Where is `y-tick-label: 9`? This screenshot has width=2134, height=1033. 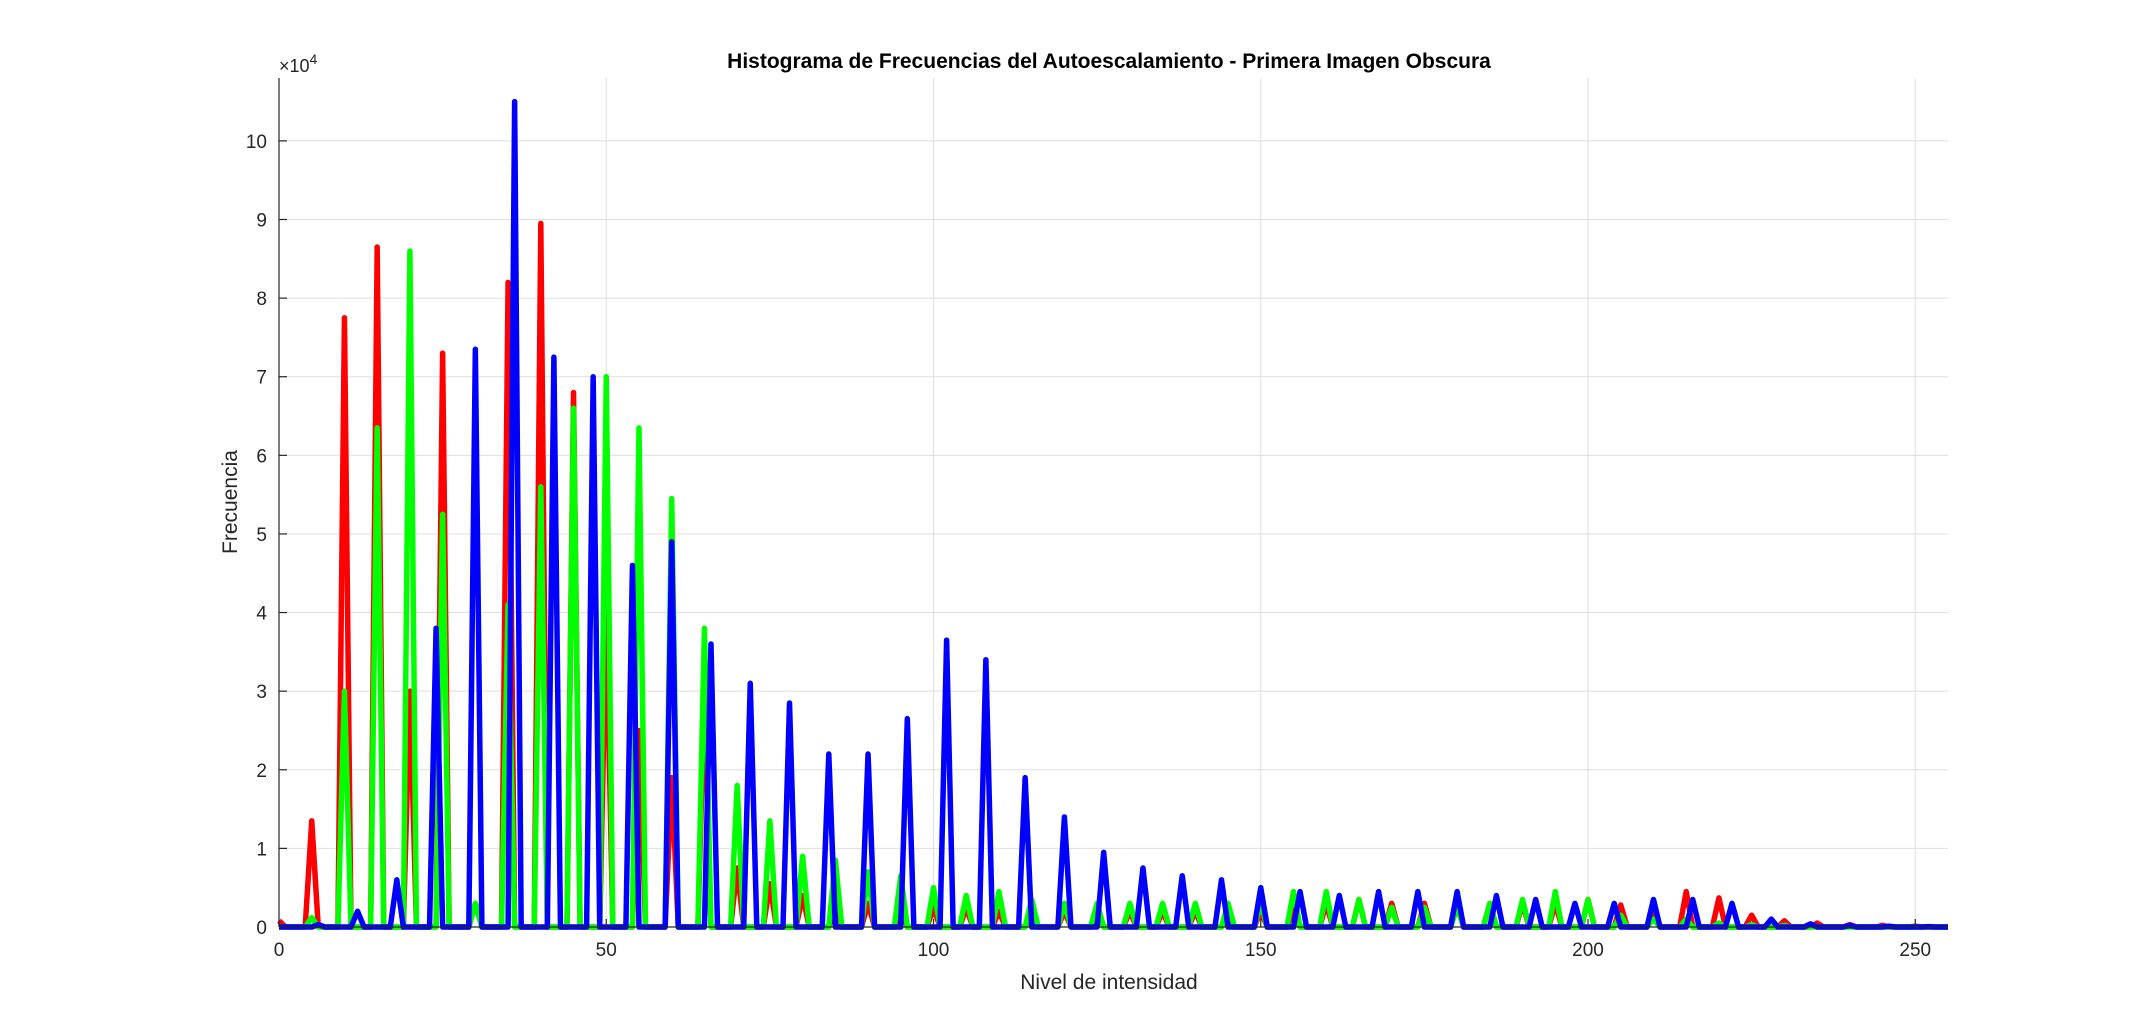 y-tick-label: 9 is located at coordinates (261, 221).